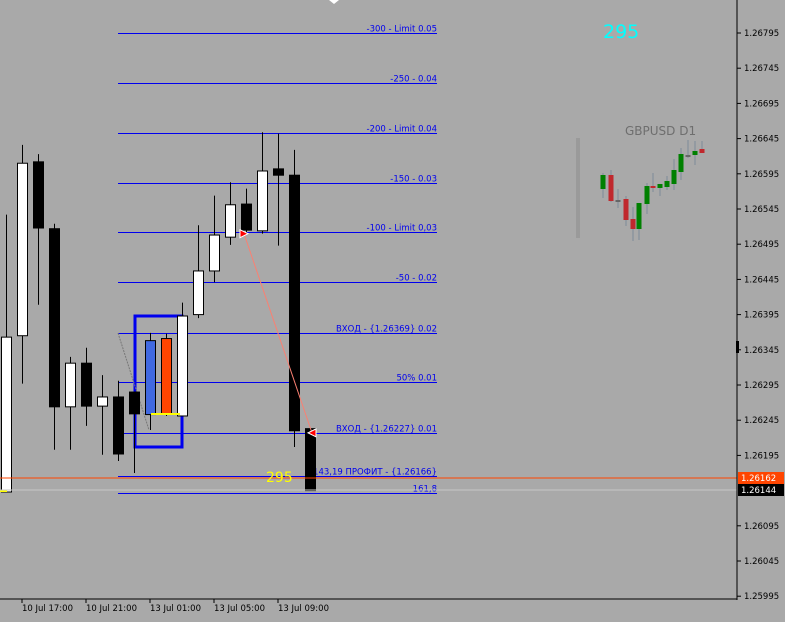 Image resolution: width=785 pixels, height=622 pixels. Describe the element at coordinates (737, 347) in the screenshot. I see `price-axis-marker` at that location.